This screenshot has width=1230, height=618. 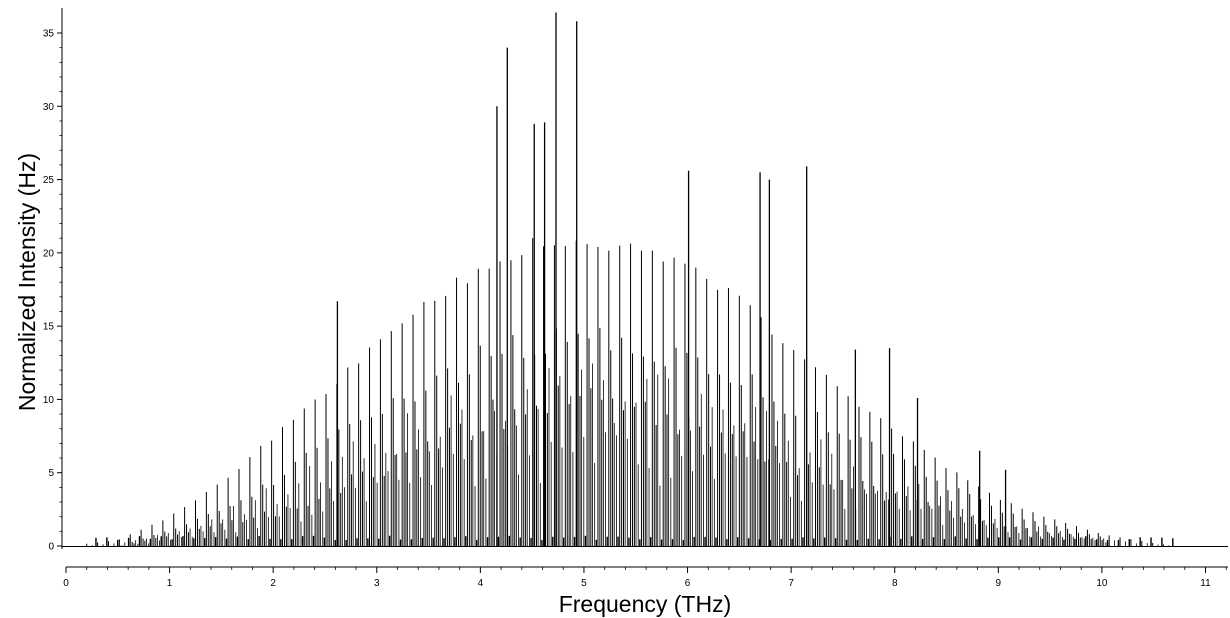 I want to click on x-tick-label: 2, so click(x=273, y=583).